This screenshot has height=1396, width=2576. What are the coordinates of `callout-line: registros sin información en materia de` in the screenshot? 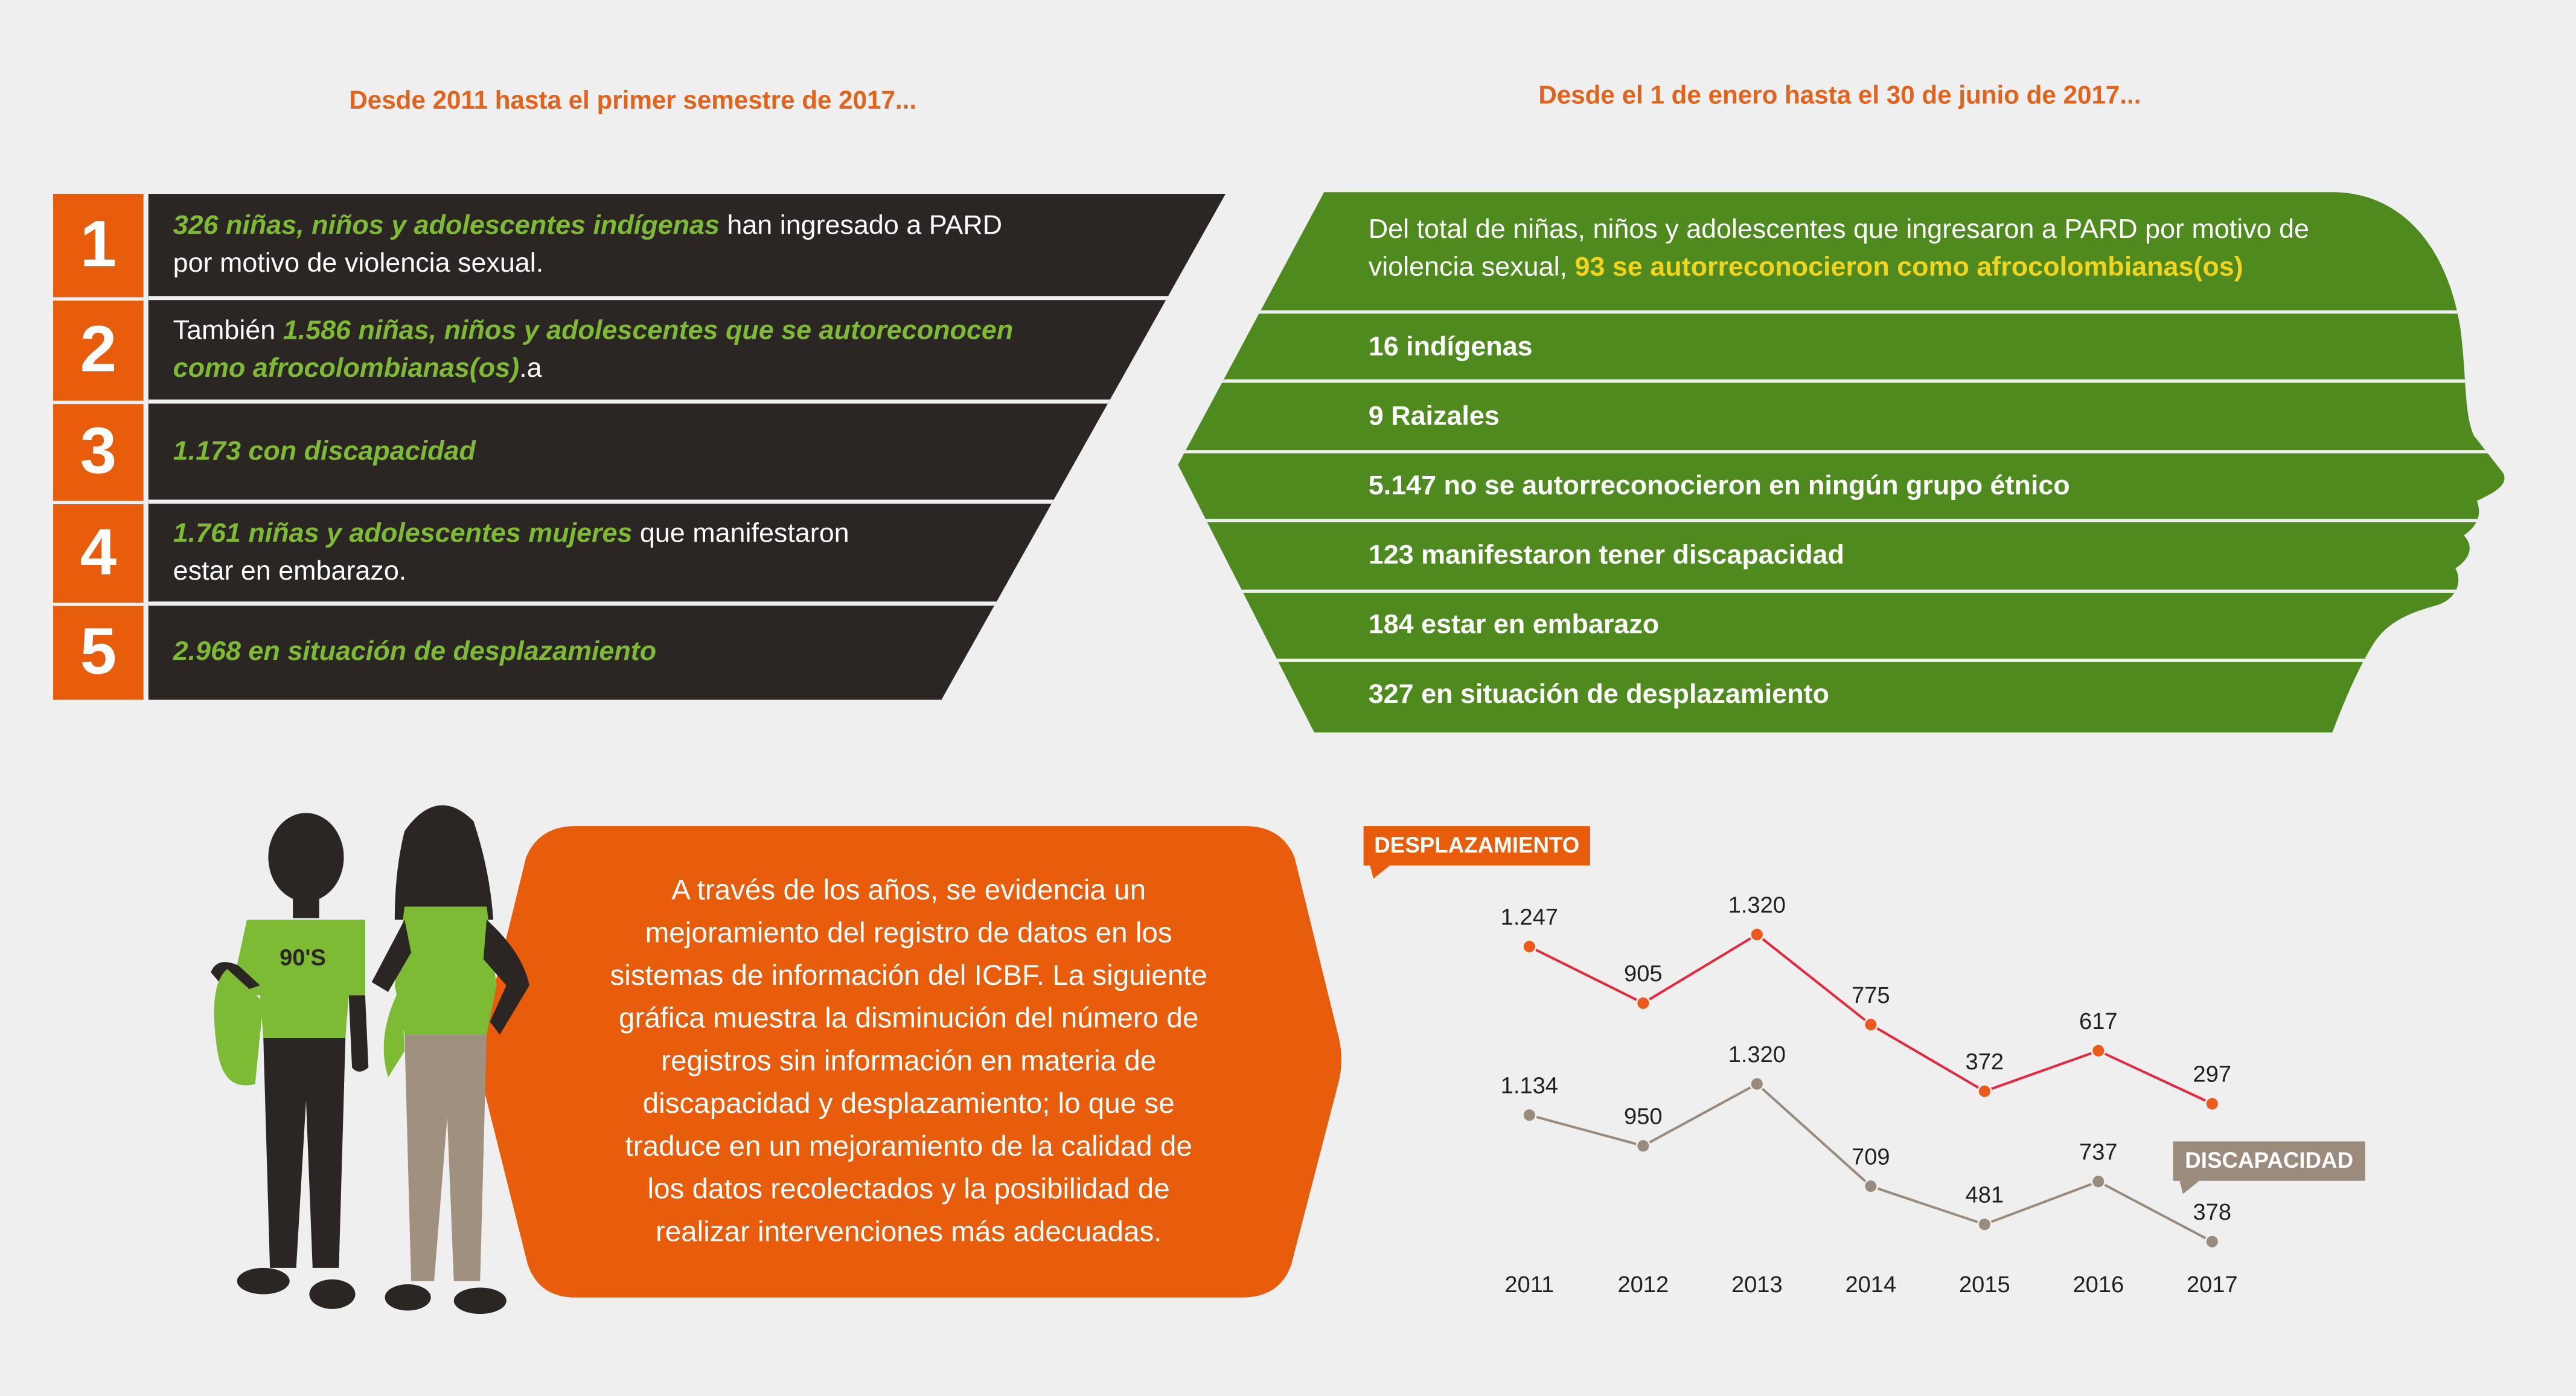 It's located at (908, 1061).